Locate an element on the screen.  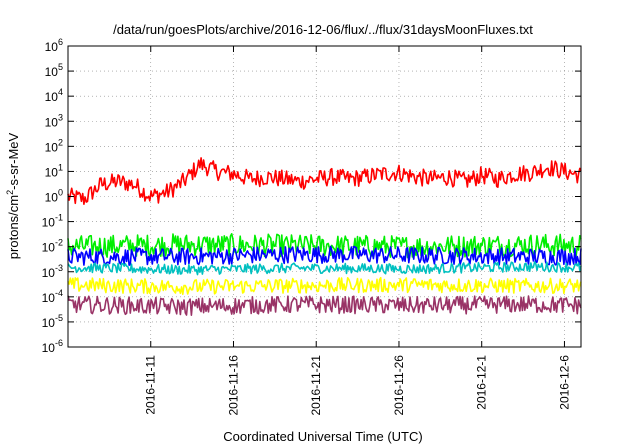
x-tick-label: 2016-11-21 is located at coordinates (316, 385).